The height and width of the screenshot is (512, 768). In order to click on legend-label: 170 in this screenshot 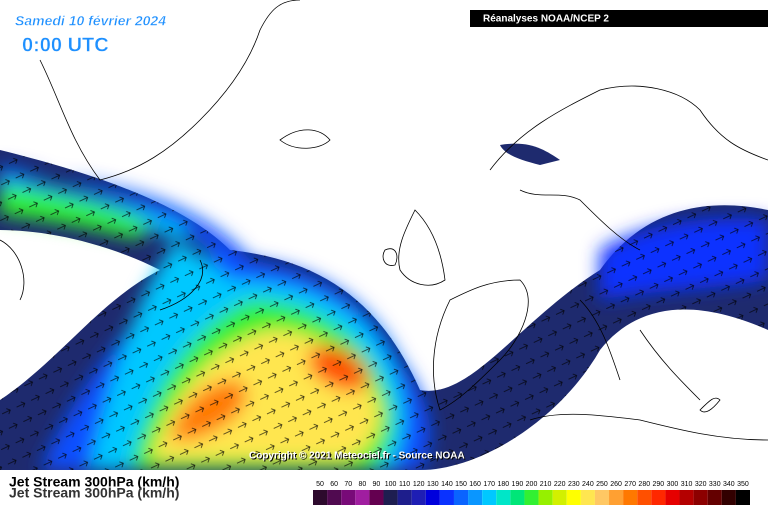, I will do `click(489, 484)`.